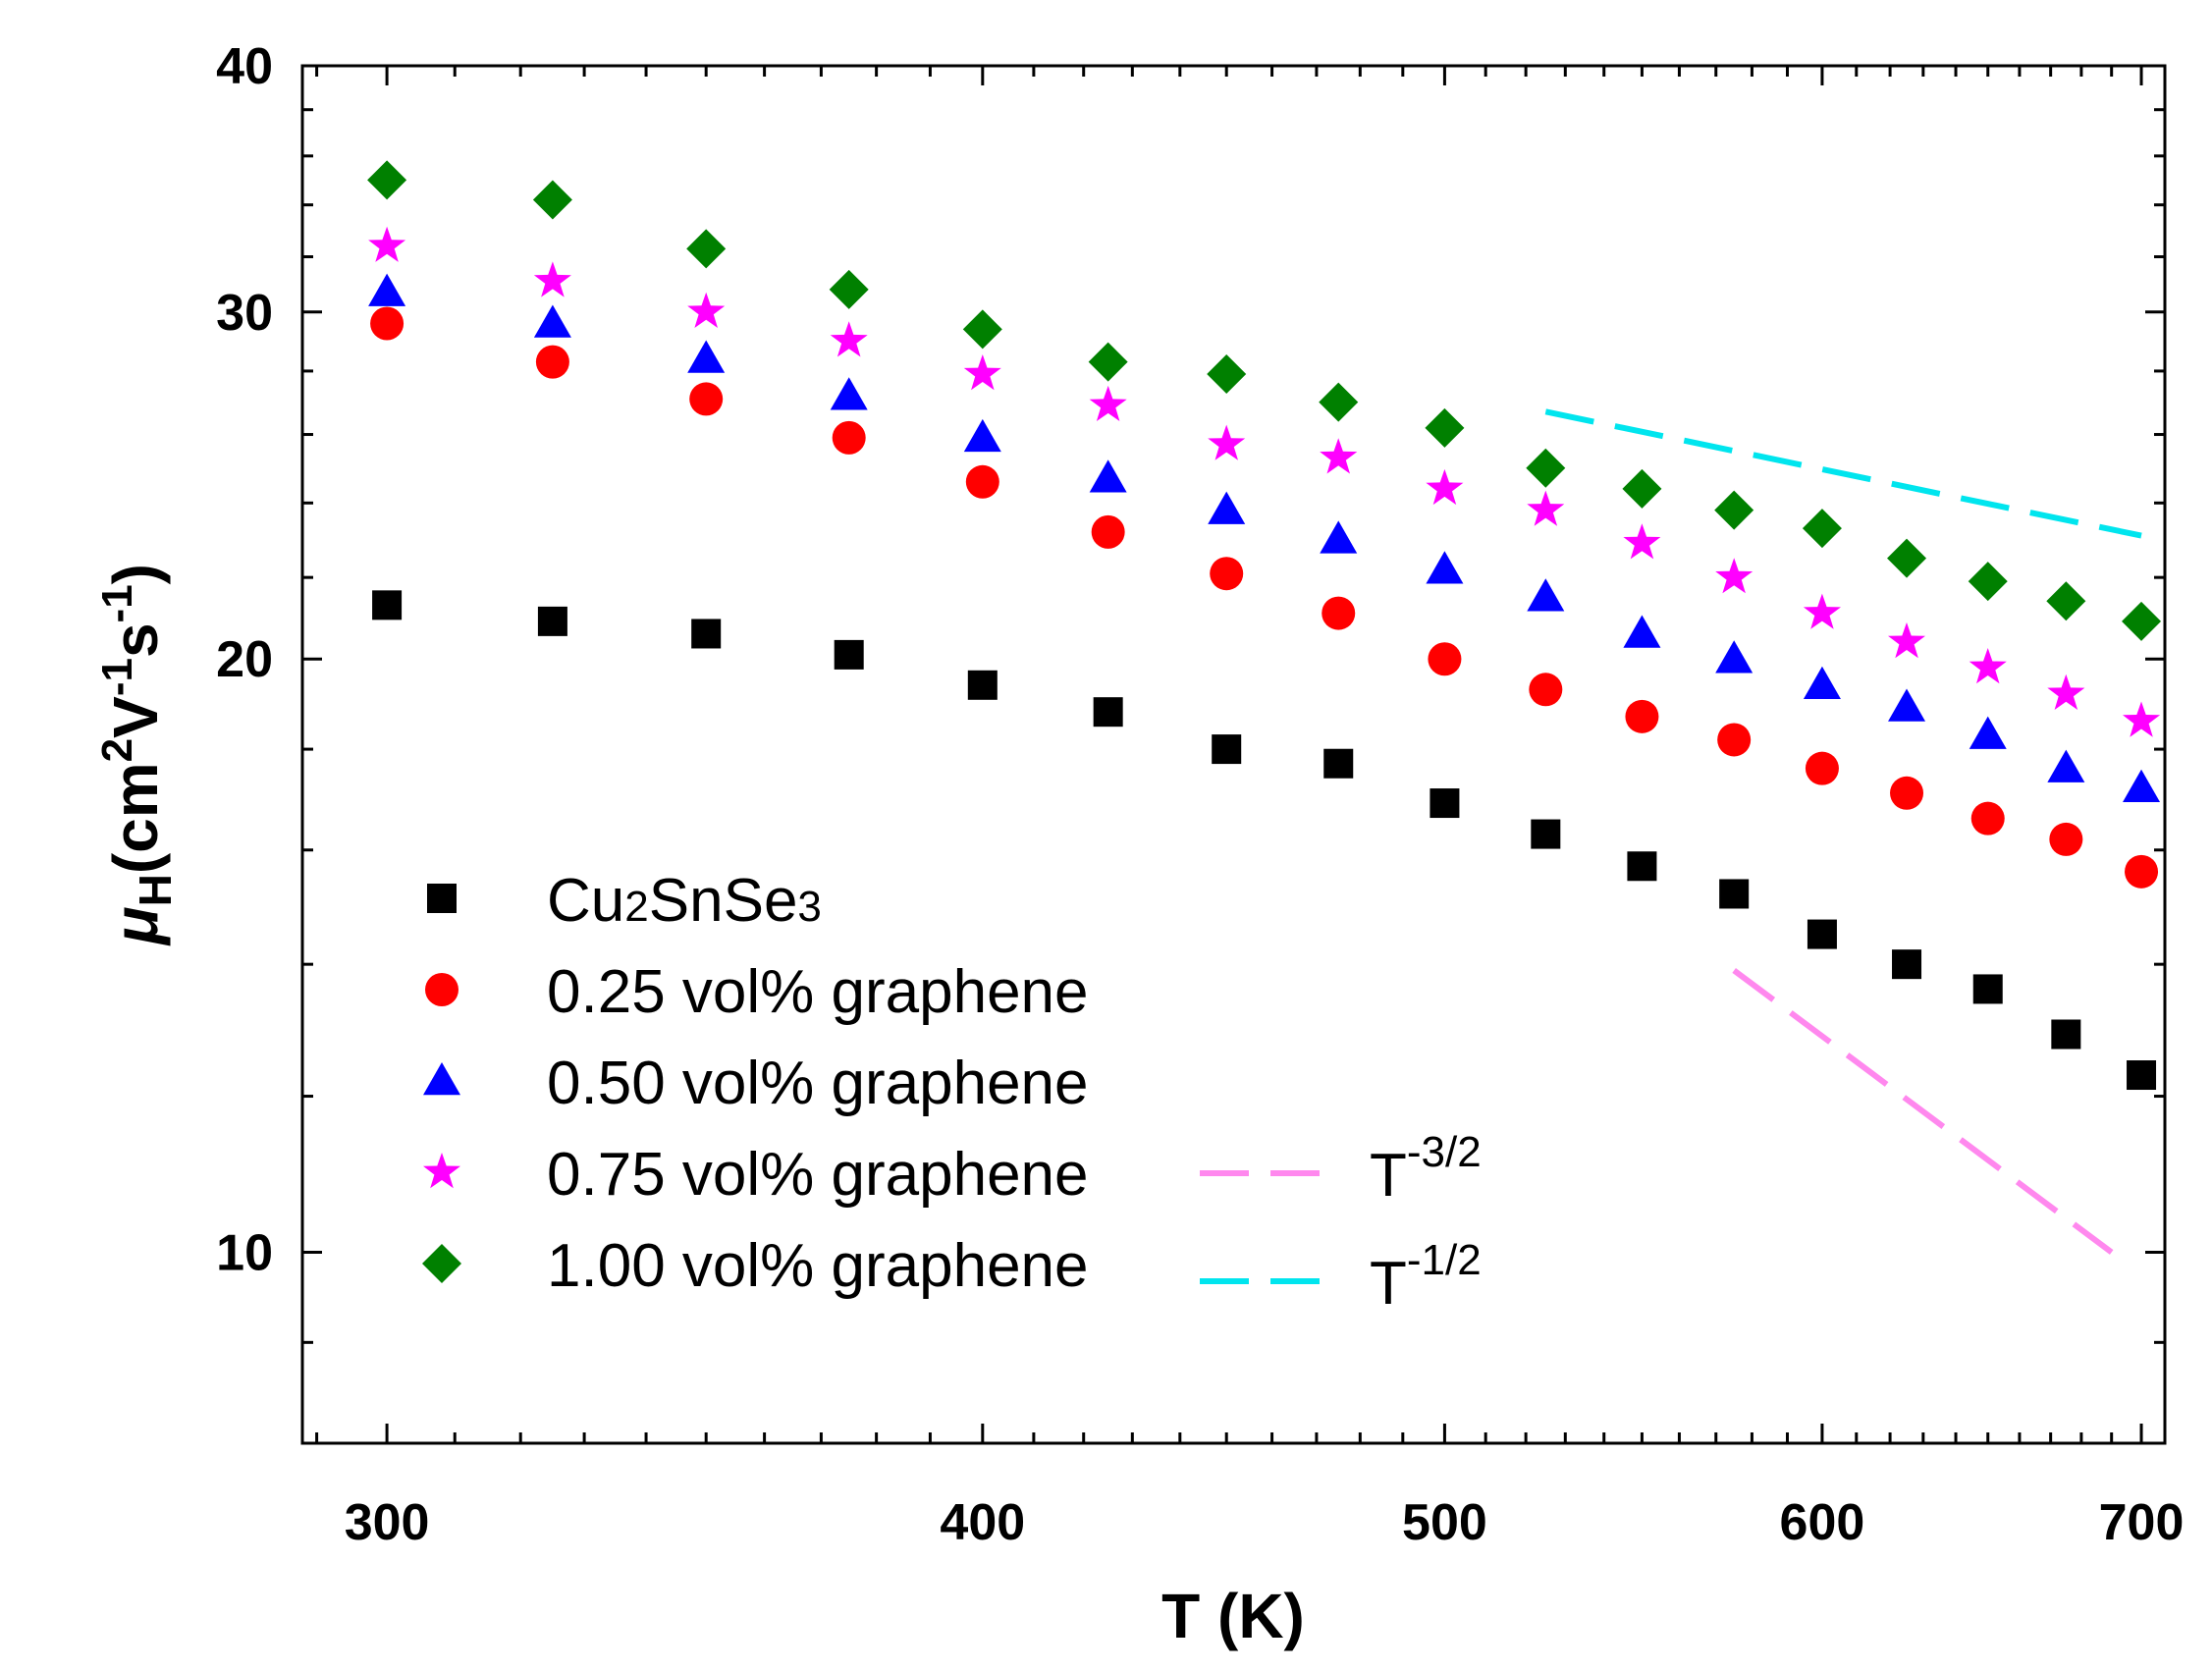  What do you see at coordinates (441, 1083) in the screenshot?
I see `legend-markers` at bounding box center [441, 1083].